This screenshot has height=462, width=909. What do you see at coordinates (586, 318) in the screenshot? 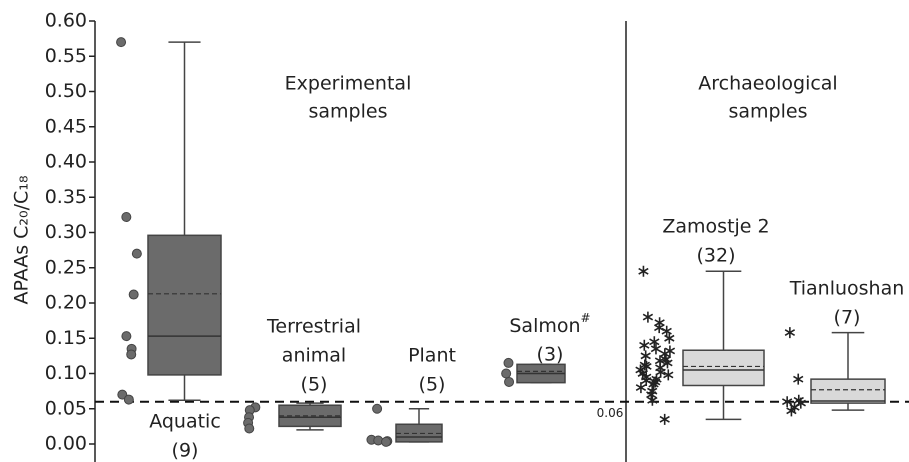
I see `group-label-sup: #` at bounding box center [586, 318].